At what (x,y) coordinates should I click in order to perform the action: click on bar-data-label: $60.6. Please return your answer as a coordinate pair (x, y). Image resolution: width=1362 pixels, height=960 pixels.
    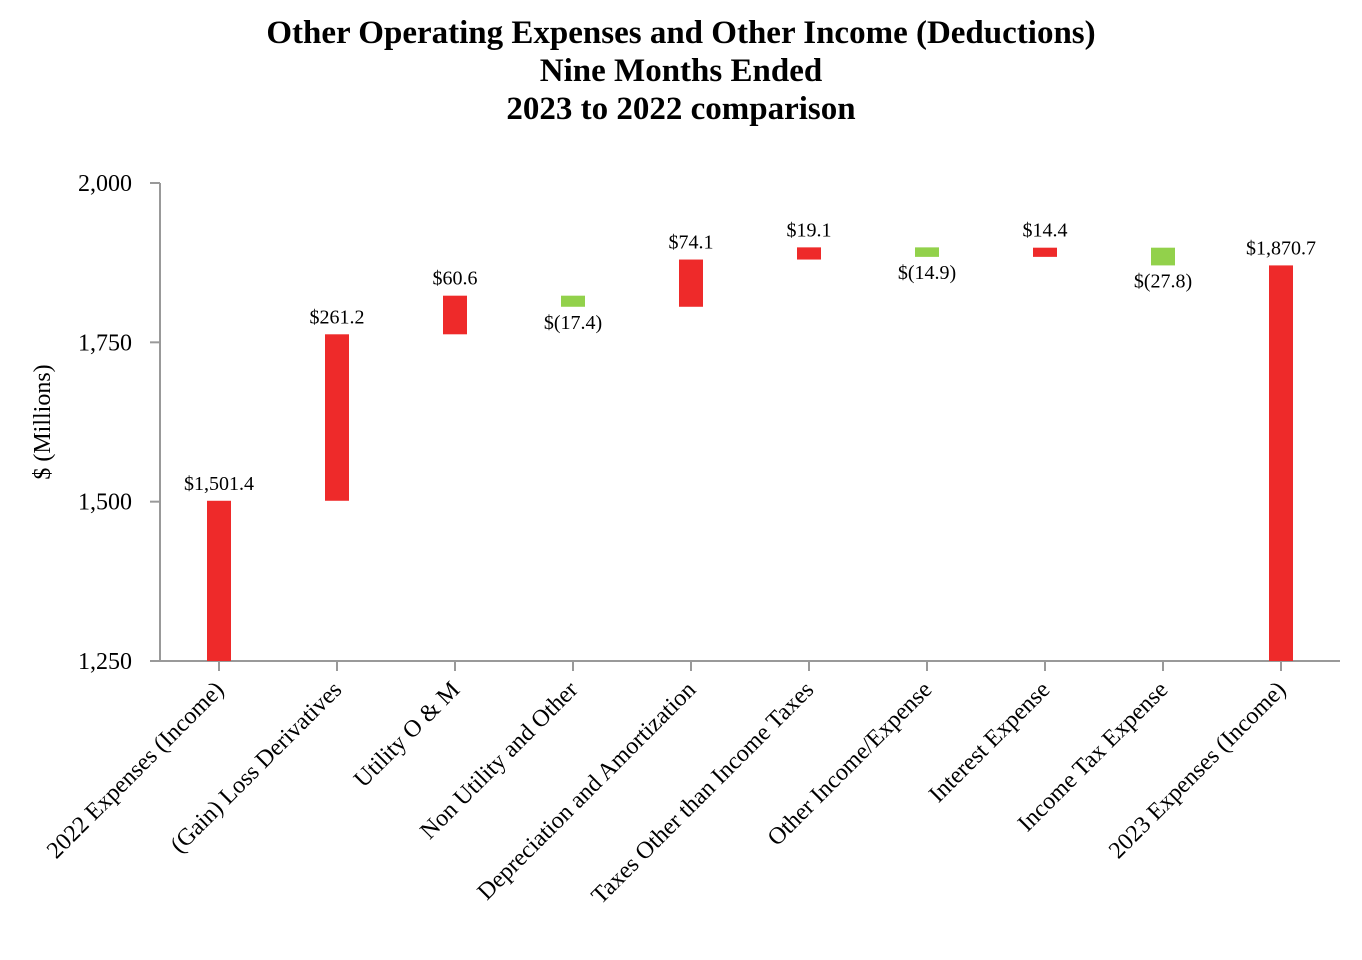
    Looking at the image, I should click on (455, 279).